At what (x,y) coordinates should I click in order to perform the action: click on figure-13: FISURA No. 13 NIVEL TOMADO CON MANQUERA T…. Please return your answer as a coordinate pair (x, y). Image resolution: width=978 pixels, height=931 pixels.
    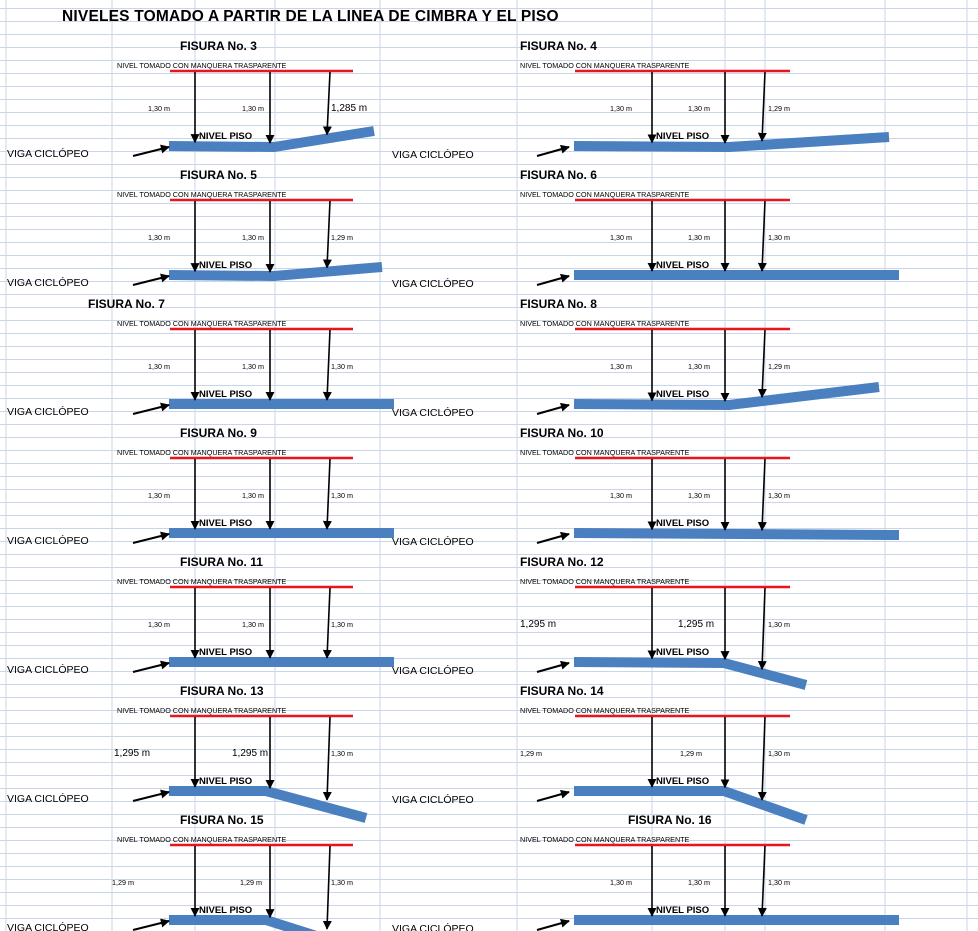
    Looking at the image, I should click on (187, 753).